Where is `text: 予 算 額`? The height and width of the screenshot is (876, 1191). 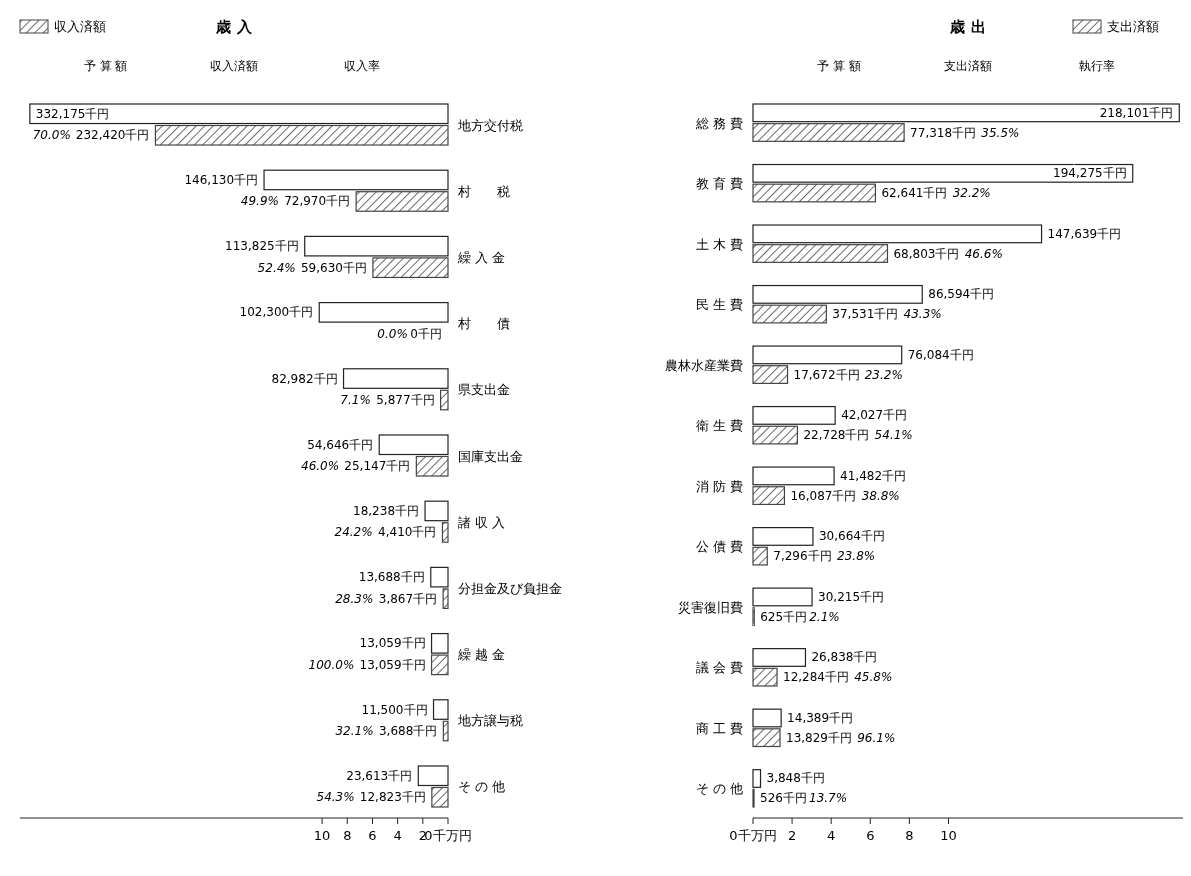
text: 予 算 額 is located at coordinates (105, 66).